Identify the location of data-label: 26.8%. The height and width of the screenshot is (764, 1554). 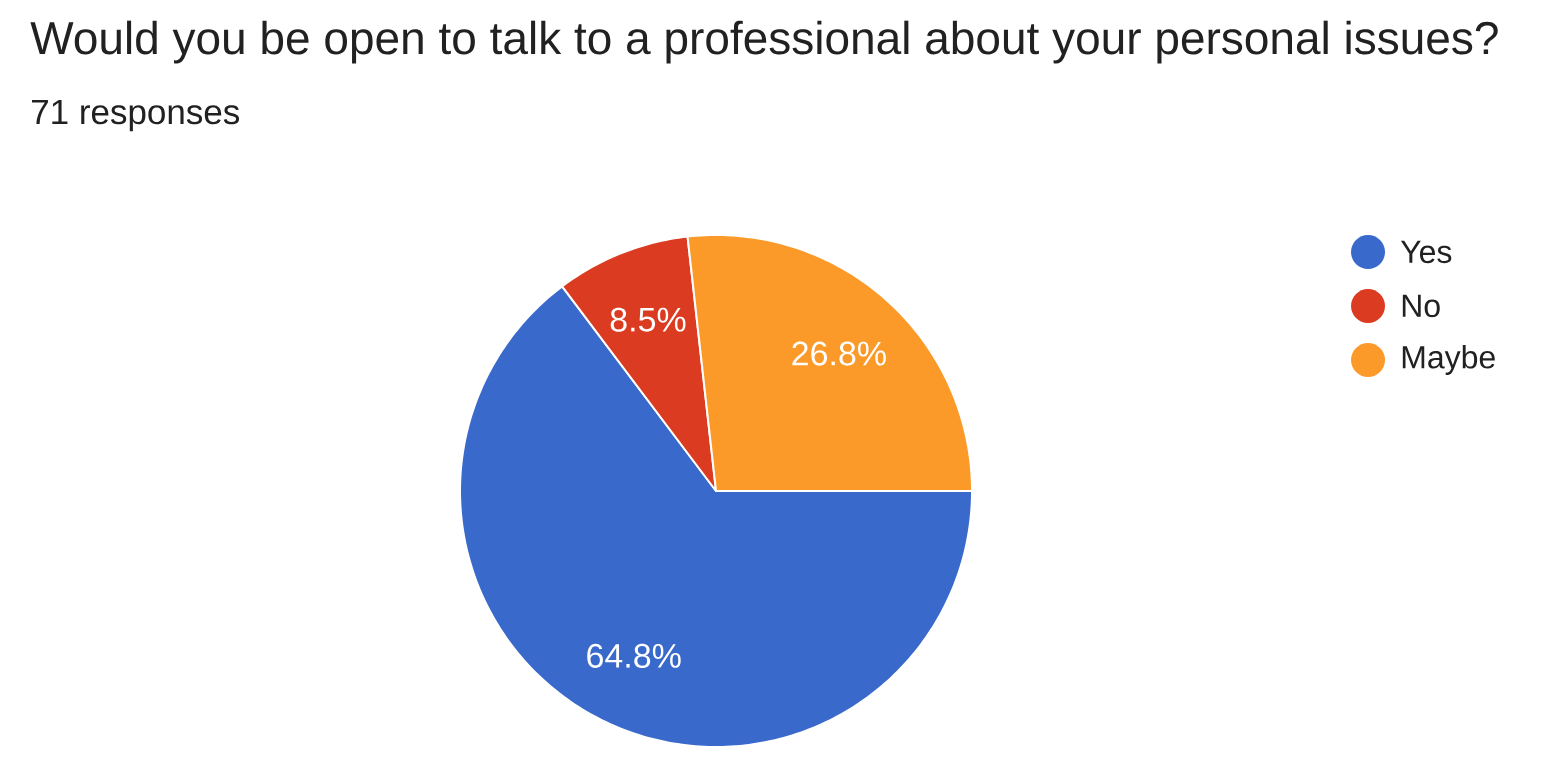
(839, 353).